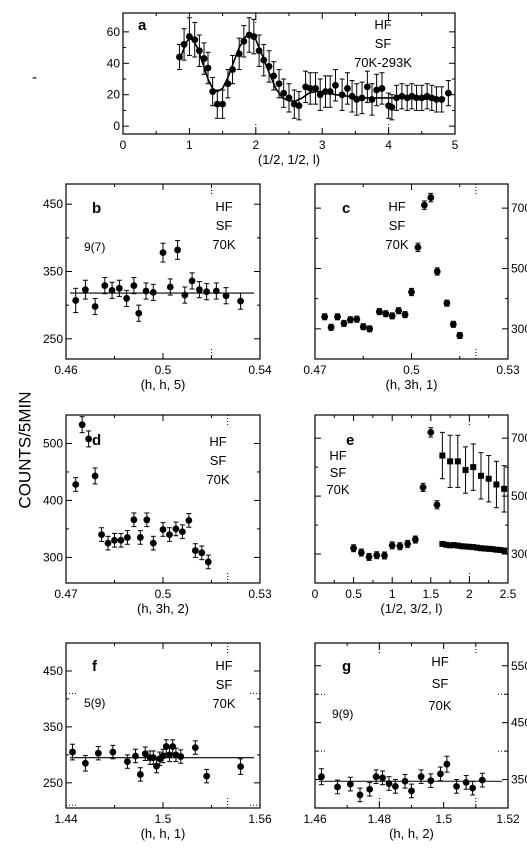  Describe the element at coordinates (53, 727) in the screenshot. I see `y-tick-label: 350` at that location.